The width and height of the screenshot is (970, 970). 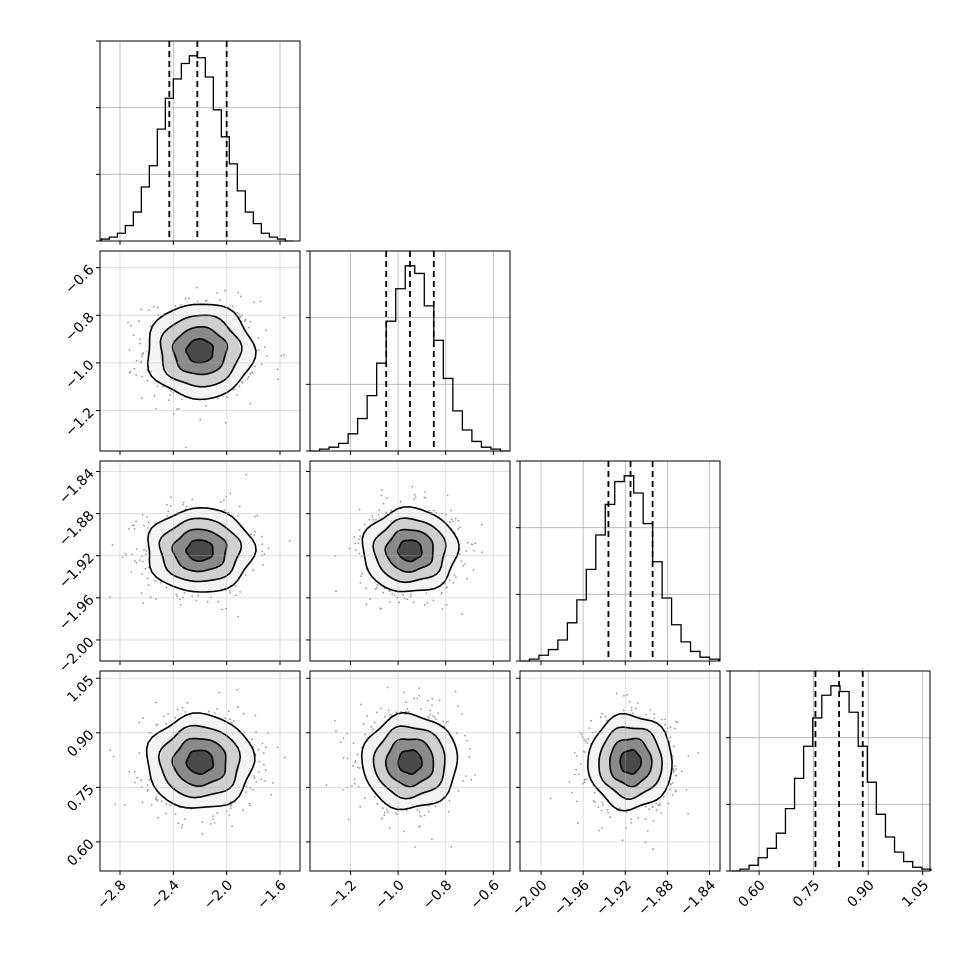 I want to click on y-tick-label: 0.90, so click(x=80, y=743).